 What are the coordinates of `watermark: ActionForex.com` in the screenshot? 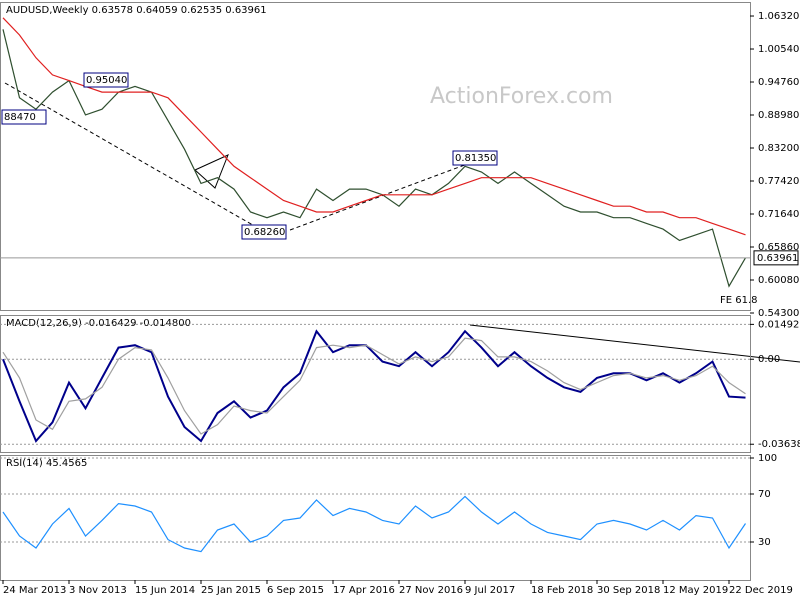 It's located at (521, 96).